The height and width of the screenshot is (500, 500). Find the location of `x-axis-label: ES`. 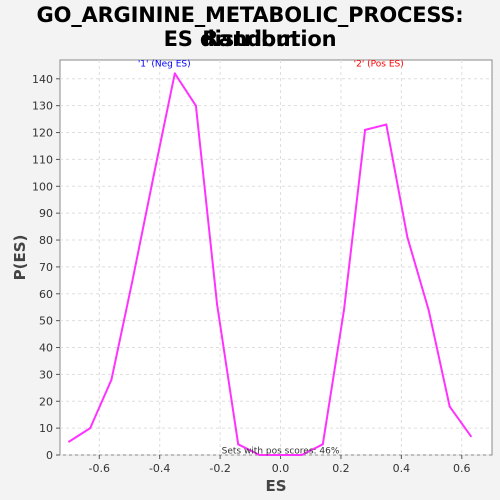

x-axis-label: ES is located at coordinates (275, 486).